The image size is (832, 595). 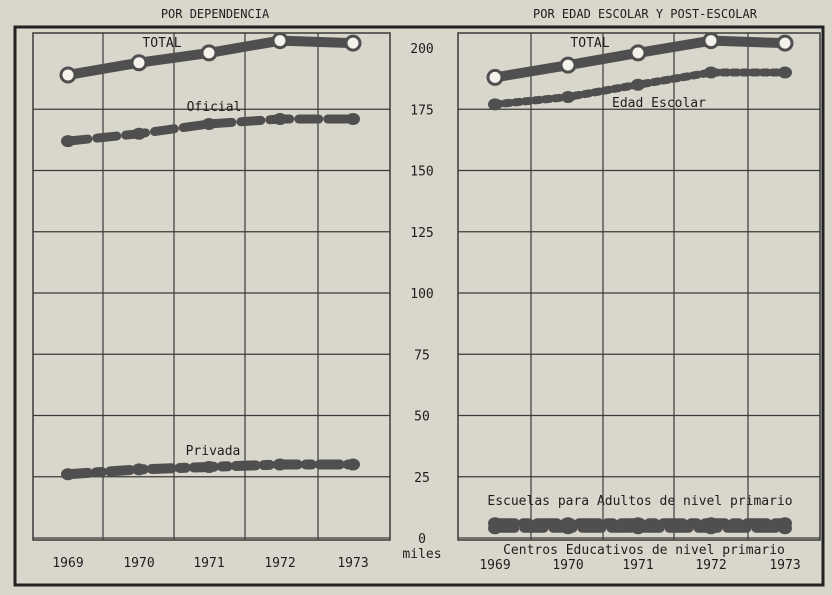 What do you see at coordinates (644, 550) in the screenshot?
I see `series-label: Centros Educativos de nivel primario` at bounding box center [644, 550].